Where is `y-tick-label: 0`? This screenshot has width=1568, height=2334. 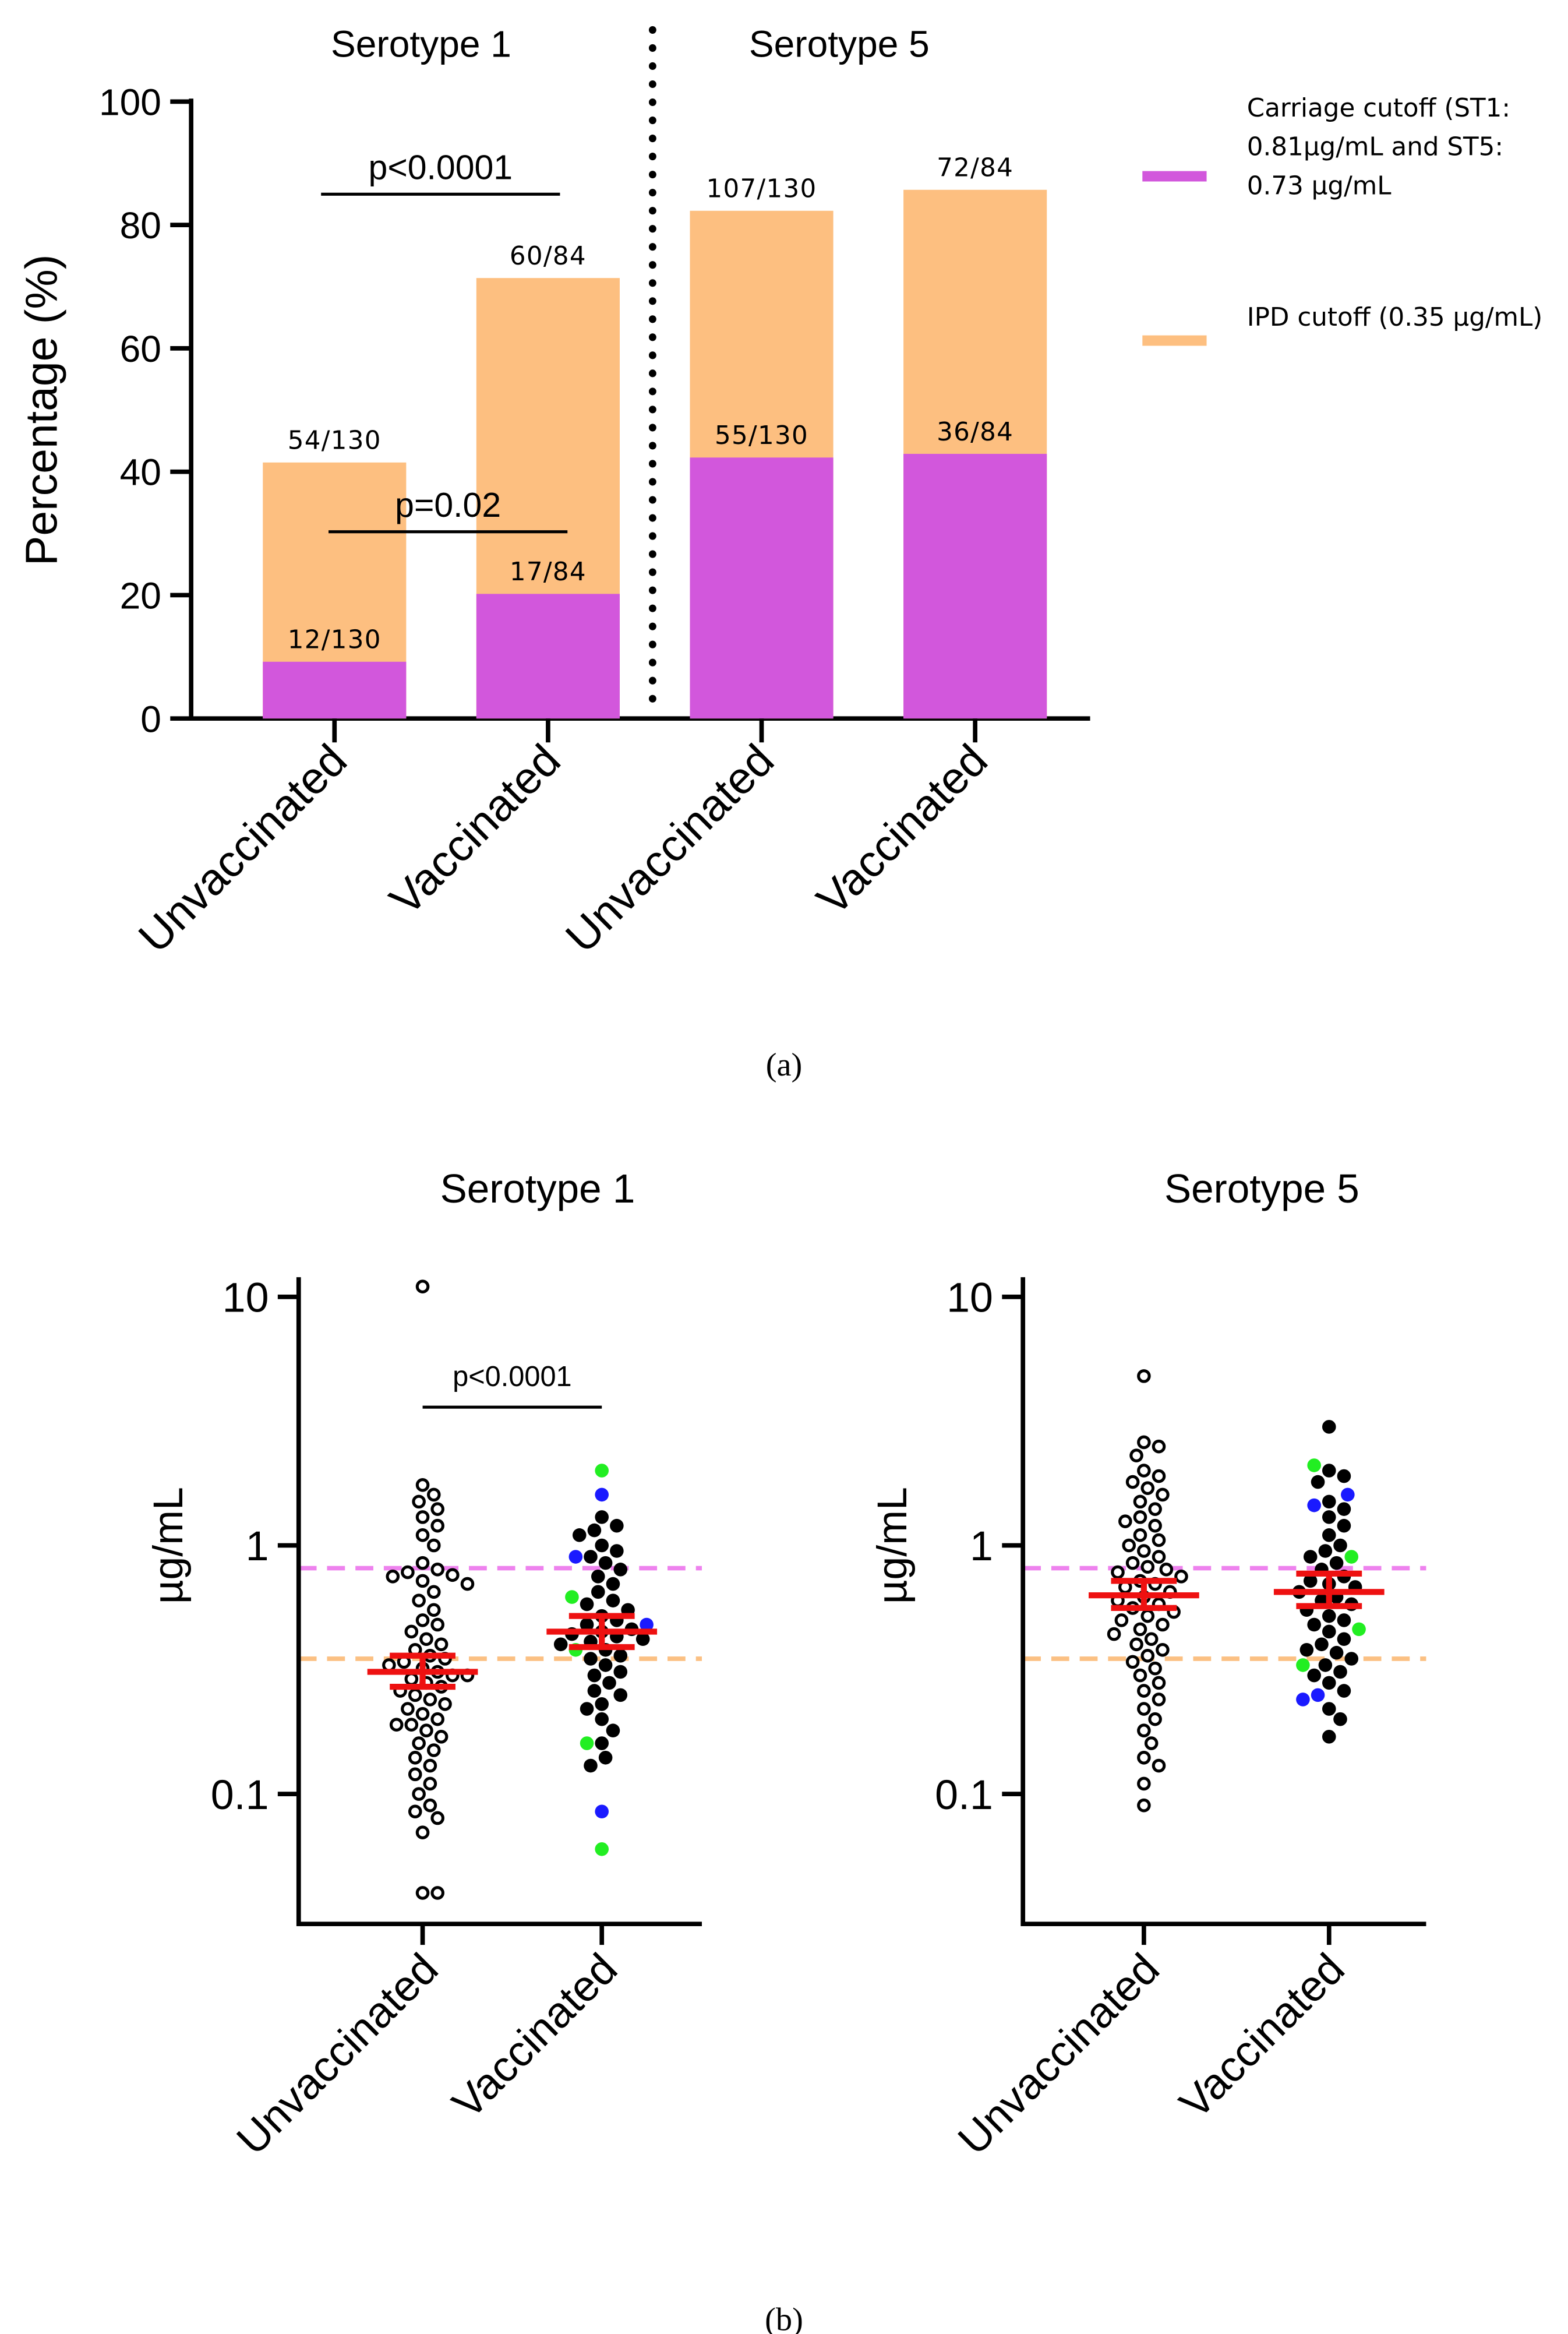 y-tick-label: 0 is located at coordinates (150, 719).